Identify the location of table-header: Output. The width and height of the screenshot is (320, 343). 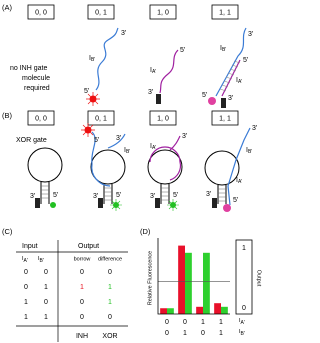
(88, 246).